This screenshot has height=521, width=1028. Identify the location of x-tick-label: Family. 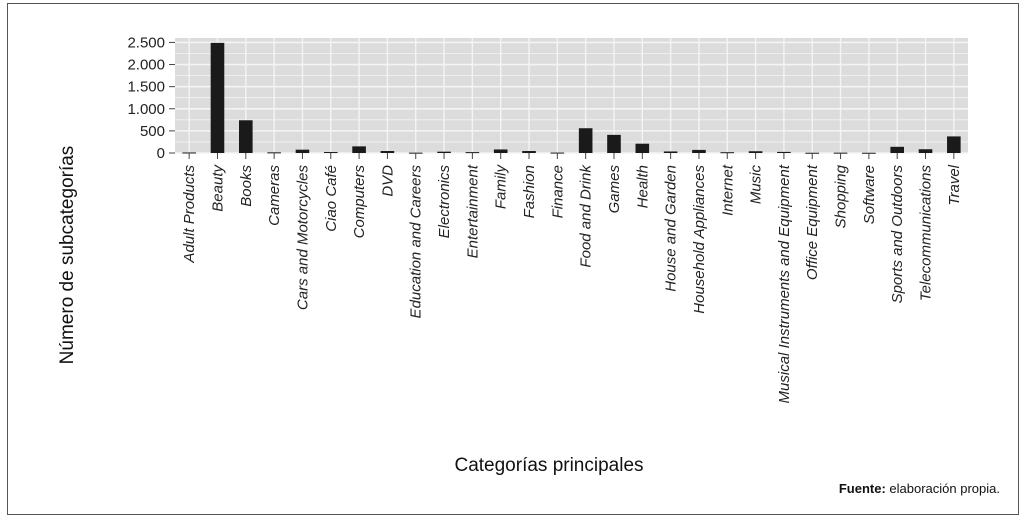
(501, 187).